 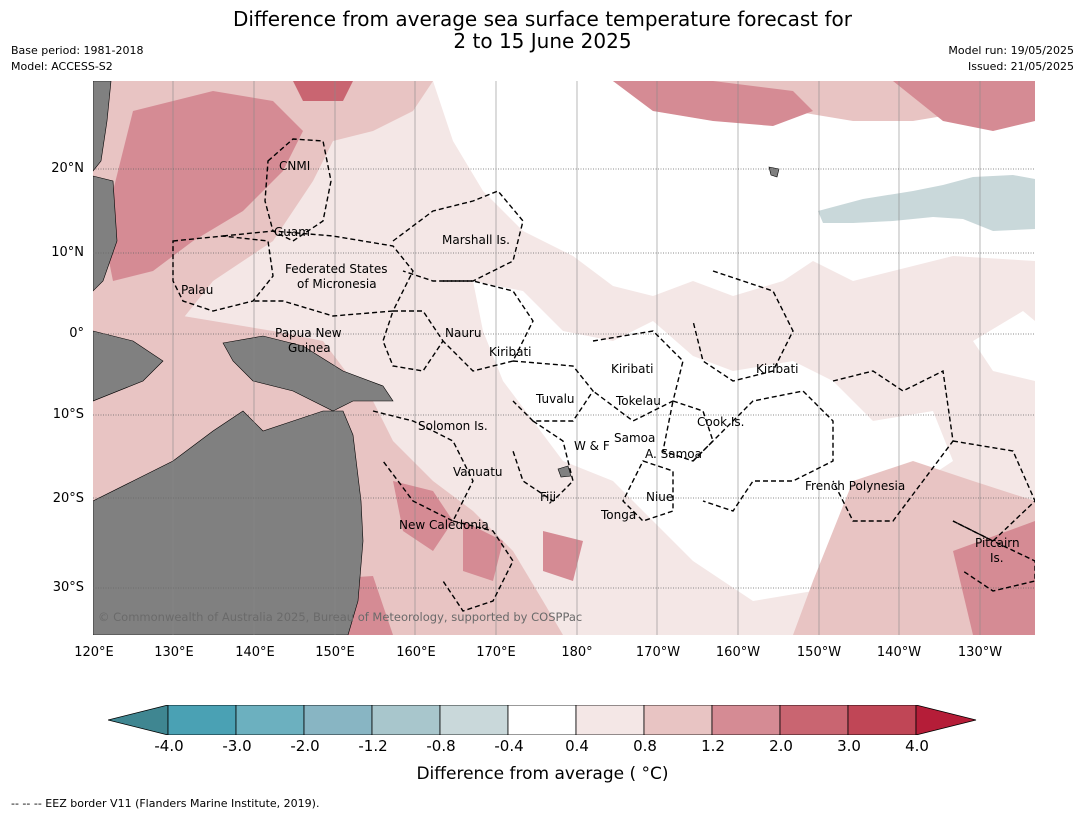 What do you see at coordinates (1011, 59) in the screenshot?
I see `meta-right: Model run: 19/05/2025 Issued: 21/05/2025` at bounding box center [1011, 59].